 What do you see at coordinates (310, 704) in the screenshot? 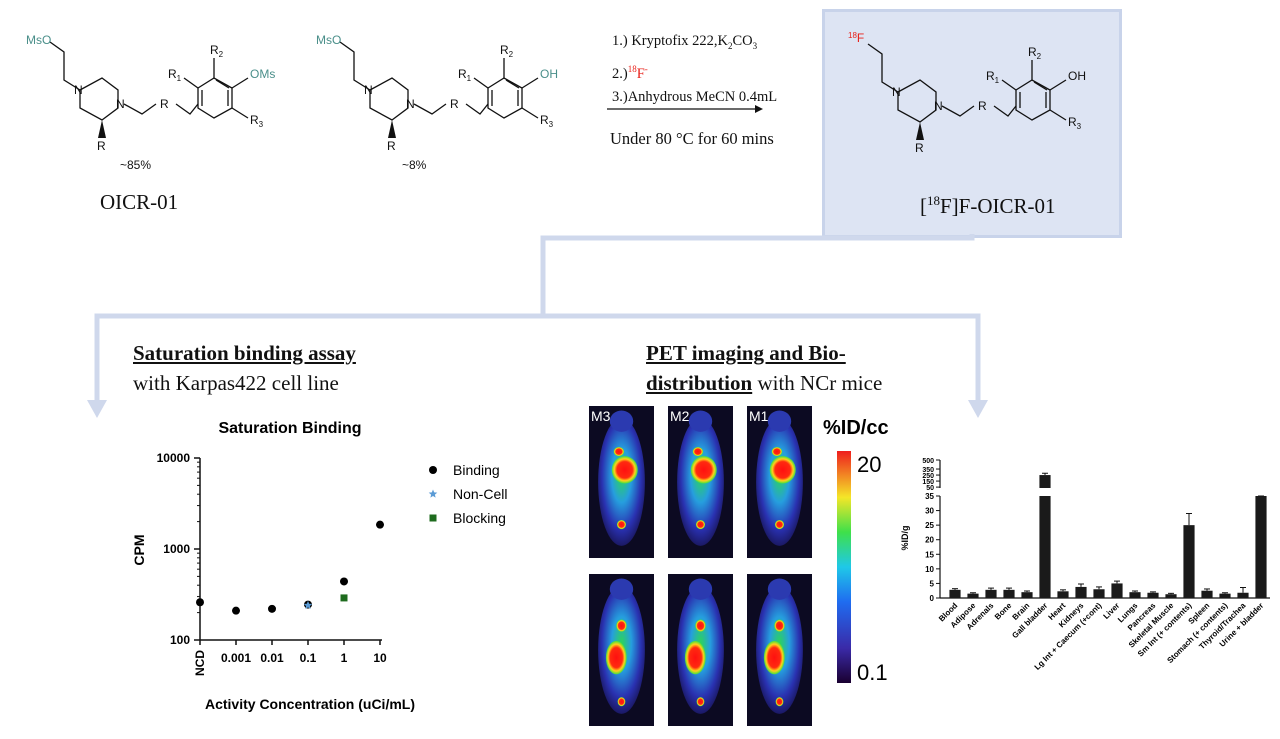
I see `x-axis-label: Activity Concentration (uCi/mL)` at bounding box center [310, 704].